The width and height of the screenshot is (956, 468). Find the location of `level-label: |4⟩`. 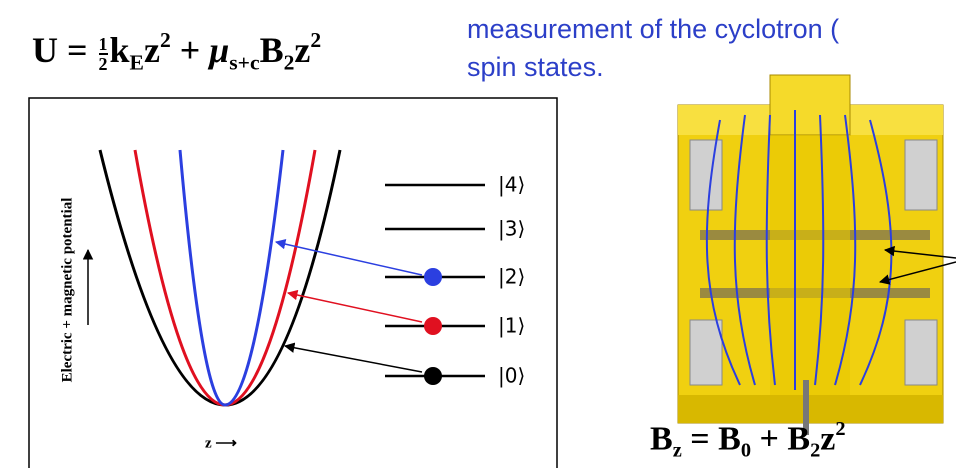

level-label: |4⟩ is located at coordinates (511, 185).